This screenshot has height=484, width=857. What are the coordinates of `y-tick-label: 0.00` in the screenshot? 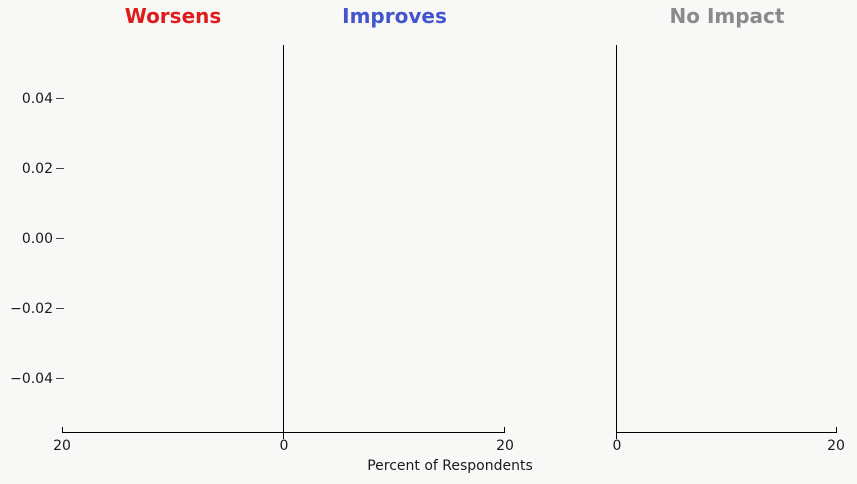 It's located at (37, 239).